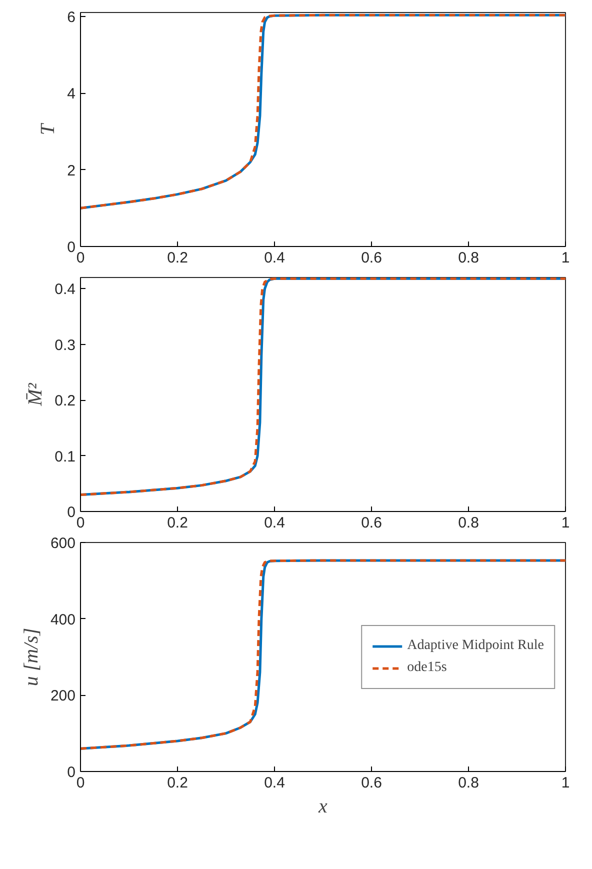 This screenshot has width=592, height=869. I want to click on y-tick-label: 4, so click(71, 94).